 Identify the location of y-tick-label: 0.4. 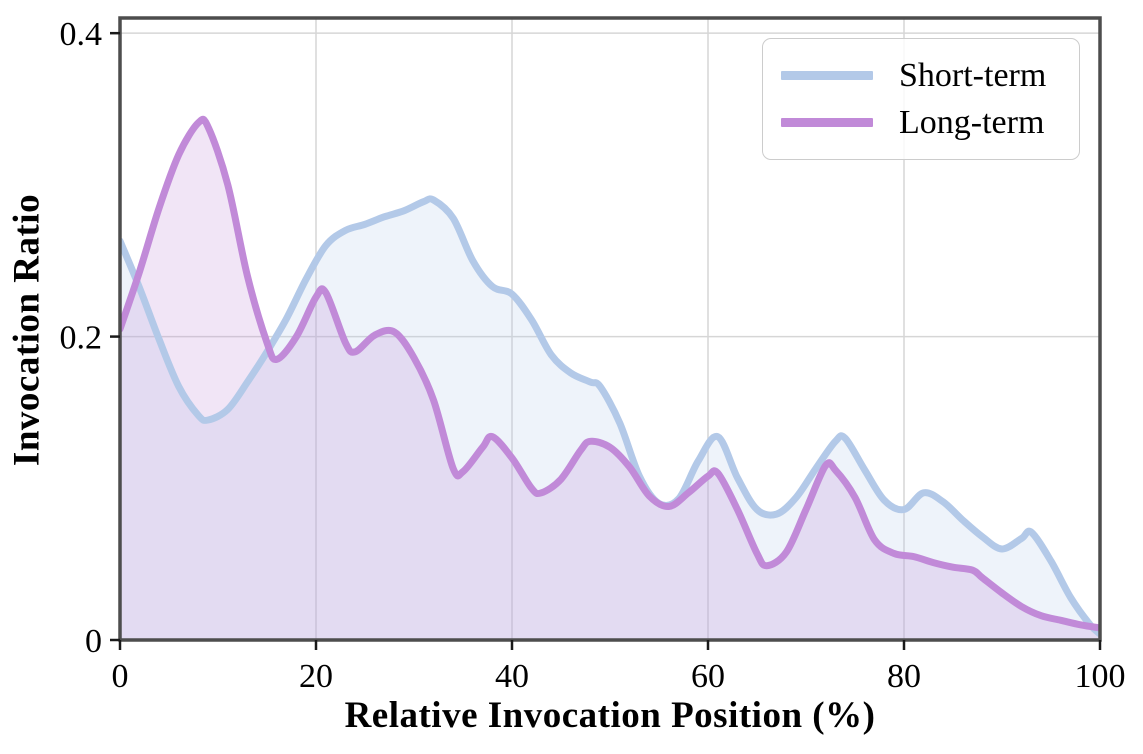
(81, 34).